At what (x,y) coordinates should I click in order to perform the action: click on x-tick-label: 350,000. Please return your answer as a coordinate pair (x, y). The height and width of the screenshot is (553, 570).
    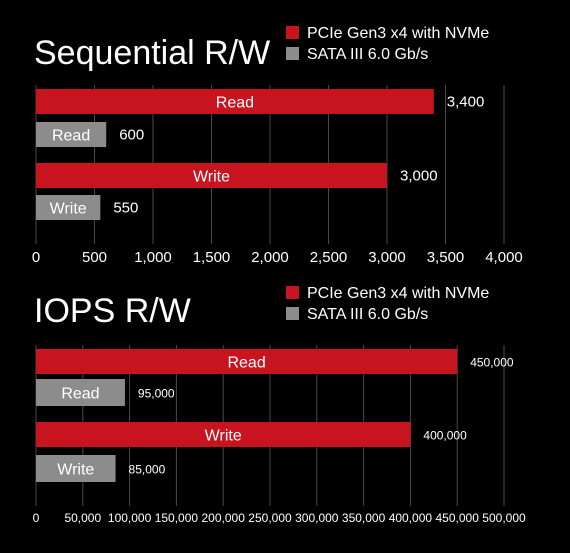
    Looking at the image, I should click on (364, 518).